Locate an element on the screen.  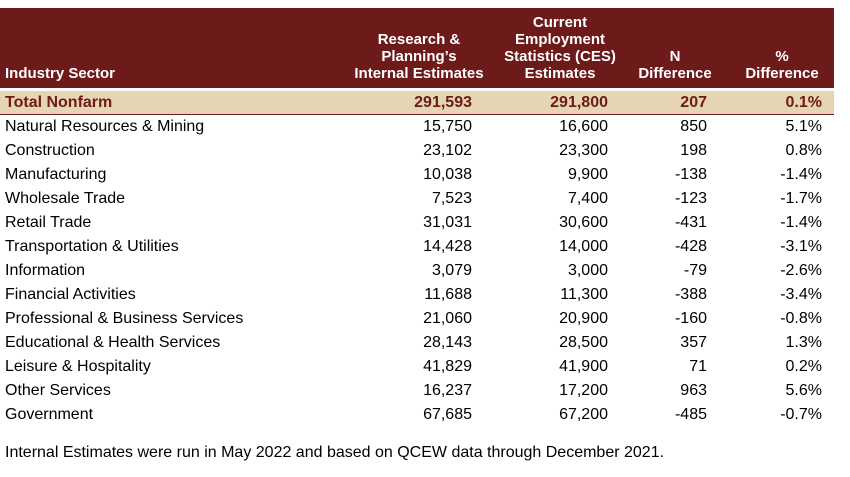
header-pct-difference-line: Difference is located at coordinates (782, 73).